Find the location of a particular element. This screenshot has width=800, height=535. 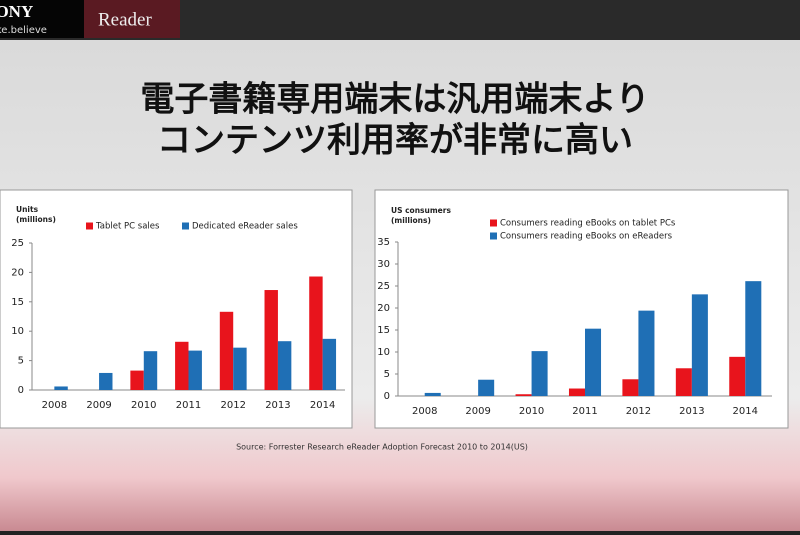

legend-label: Consumers reading eBooks on eReaders is located at coordinates (586, 237).